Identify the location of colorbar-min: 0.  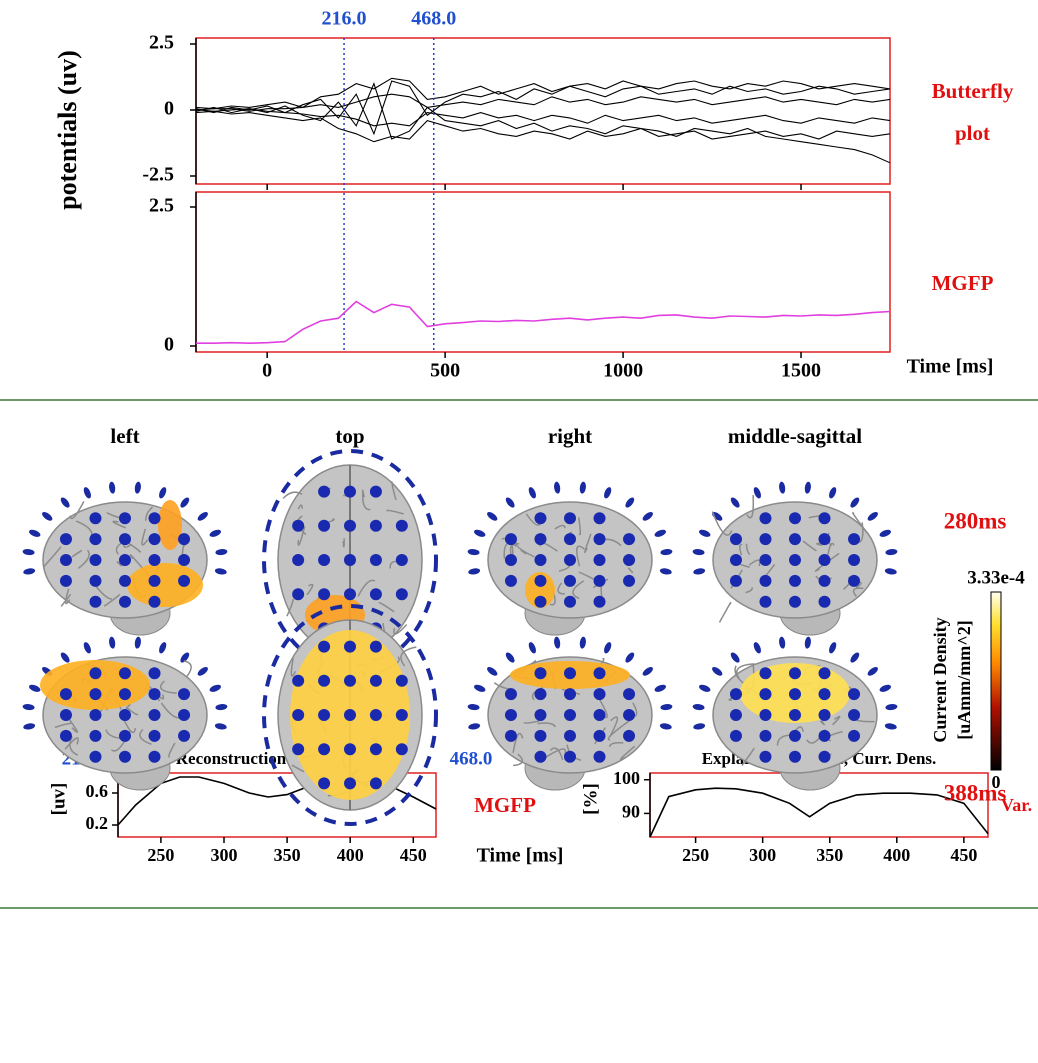
(996, 782).